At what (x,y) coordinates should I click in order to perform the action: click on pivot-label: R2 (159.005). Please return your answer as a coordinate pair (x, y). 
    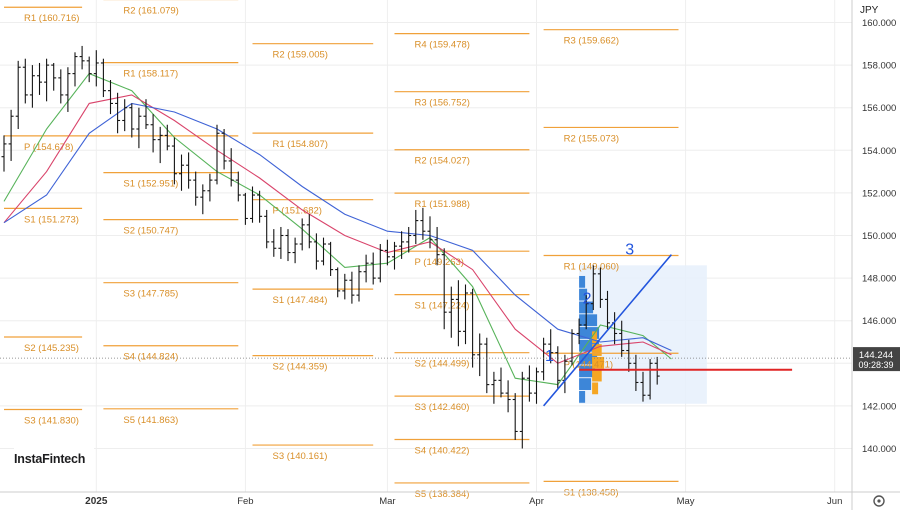
    Looking at the image, I should click on (300, 55).